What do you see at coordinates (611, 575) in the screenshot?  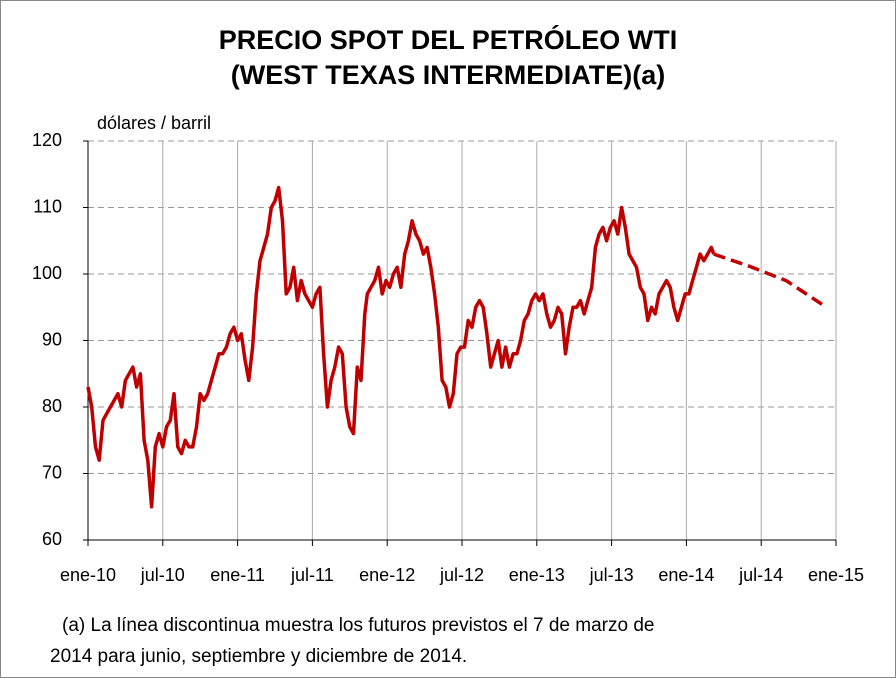 I see `x-tick-label: jul-13` at bounding box center [611, 575].